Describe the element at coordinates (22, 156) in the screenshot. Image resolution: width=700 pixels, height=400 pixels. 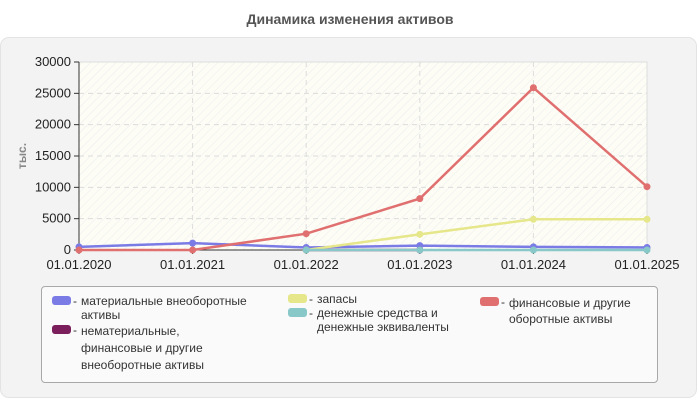
I see `y-axis-label: тыс.` at that location.